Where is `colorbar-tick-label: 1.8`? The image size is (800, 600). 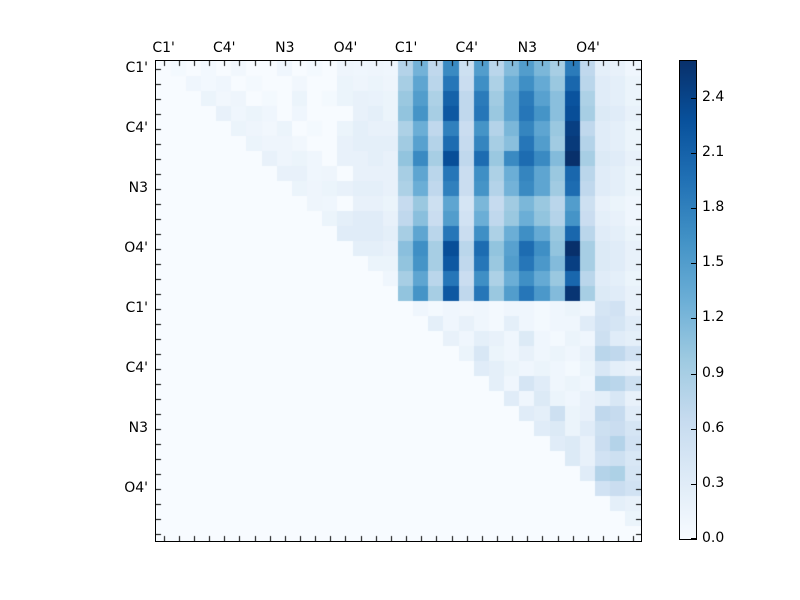
colorbar-tick-label: 1.8 is located at coordinates (713, 207).